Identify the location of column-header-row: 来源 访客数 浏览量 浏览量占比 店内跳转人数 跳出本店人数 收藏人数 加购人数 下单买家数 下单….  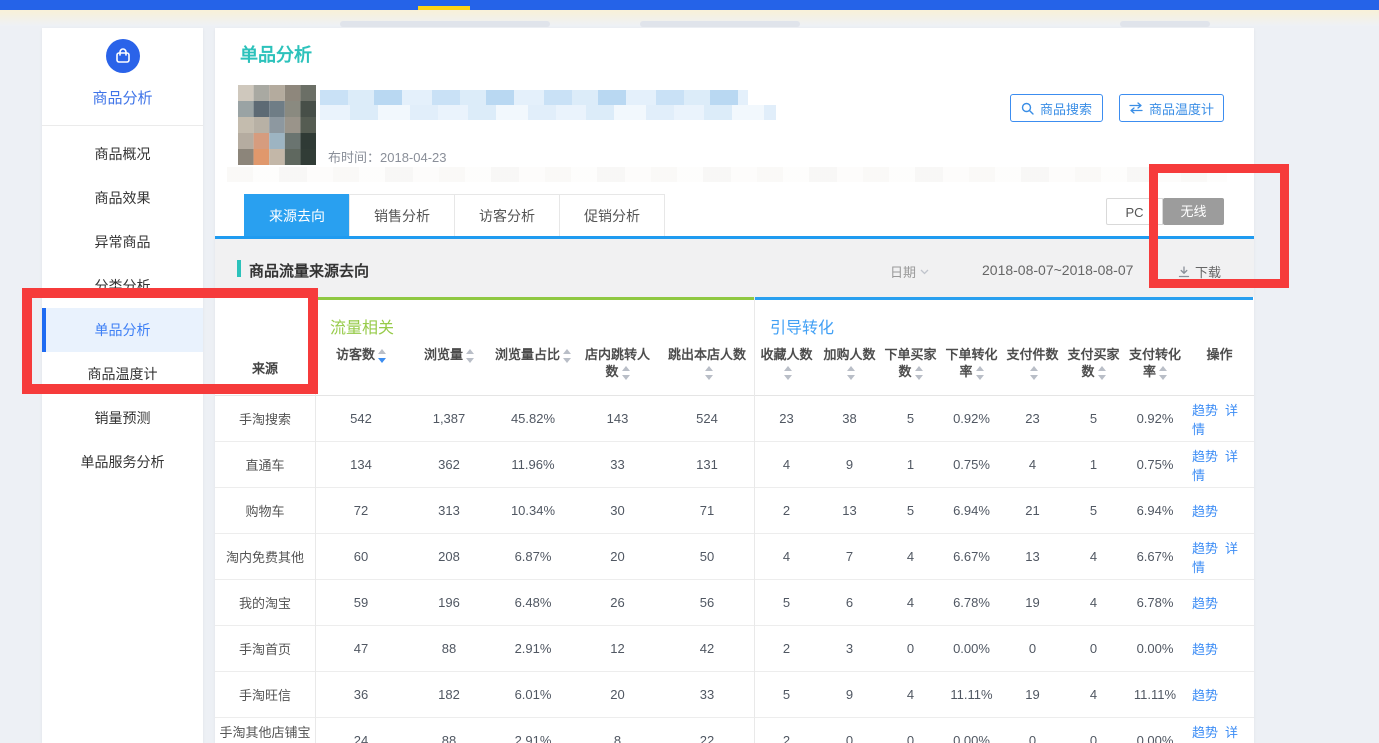
(734, 363).